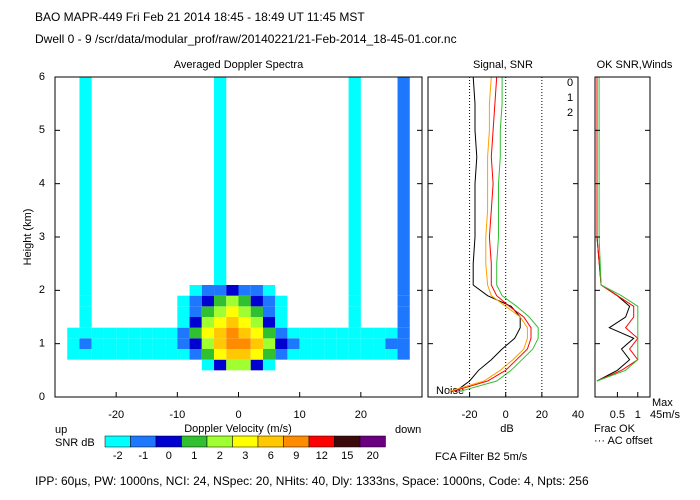 The height and width of the screenshot is (500, 700). Describe the element at coordinates (42, 77) in the screenshot. I see `y-tick-label: 6` at that location.